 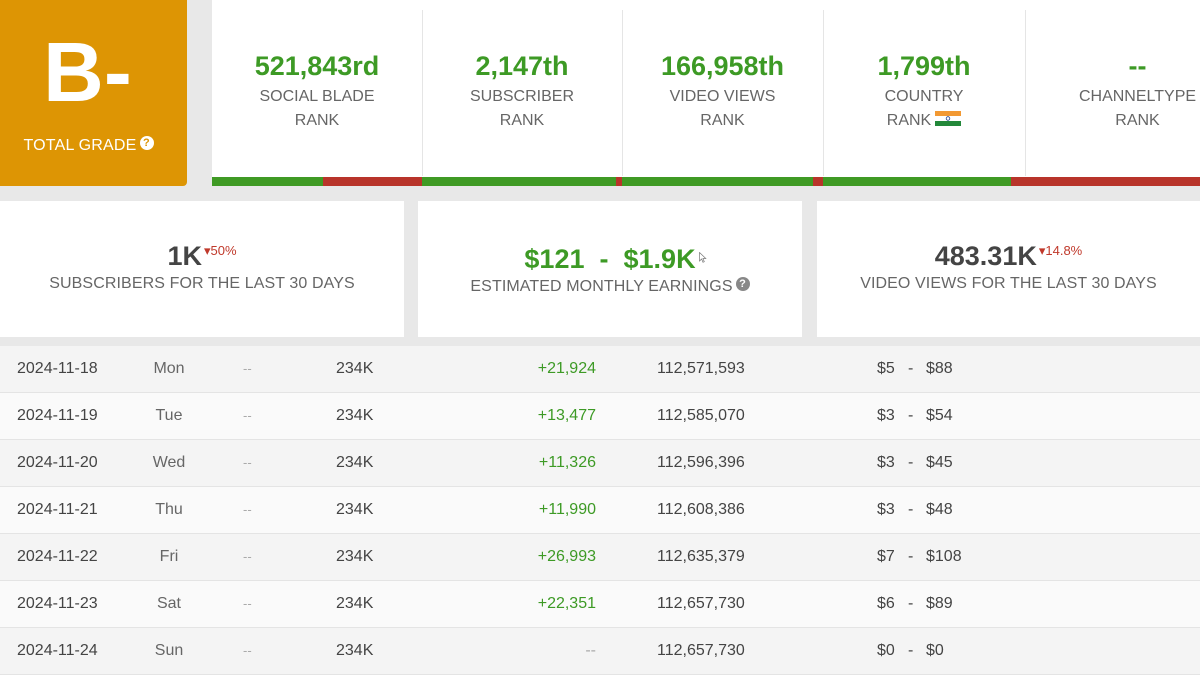 What do you see at coordinates (985, 256) in the screenshot?
I see `views-value: 483.31K` at bounding box center [985, 256].